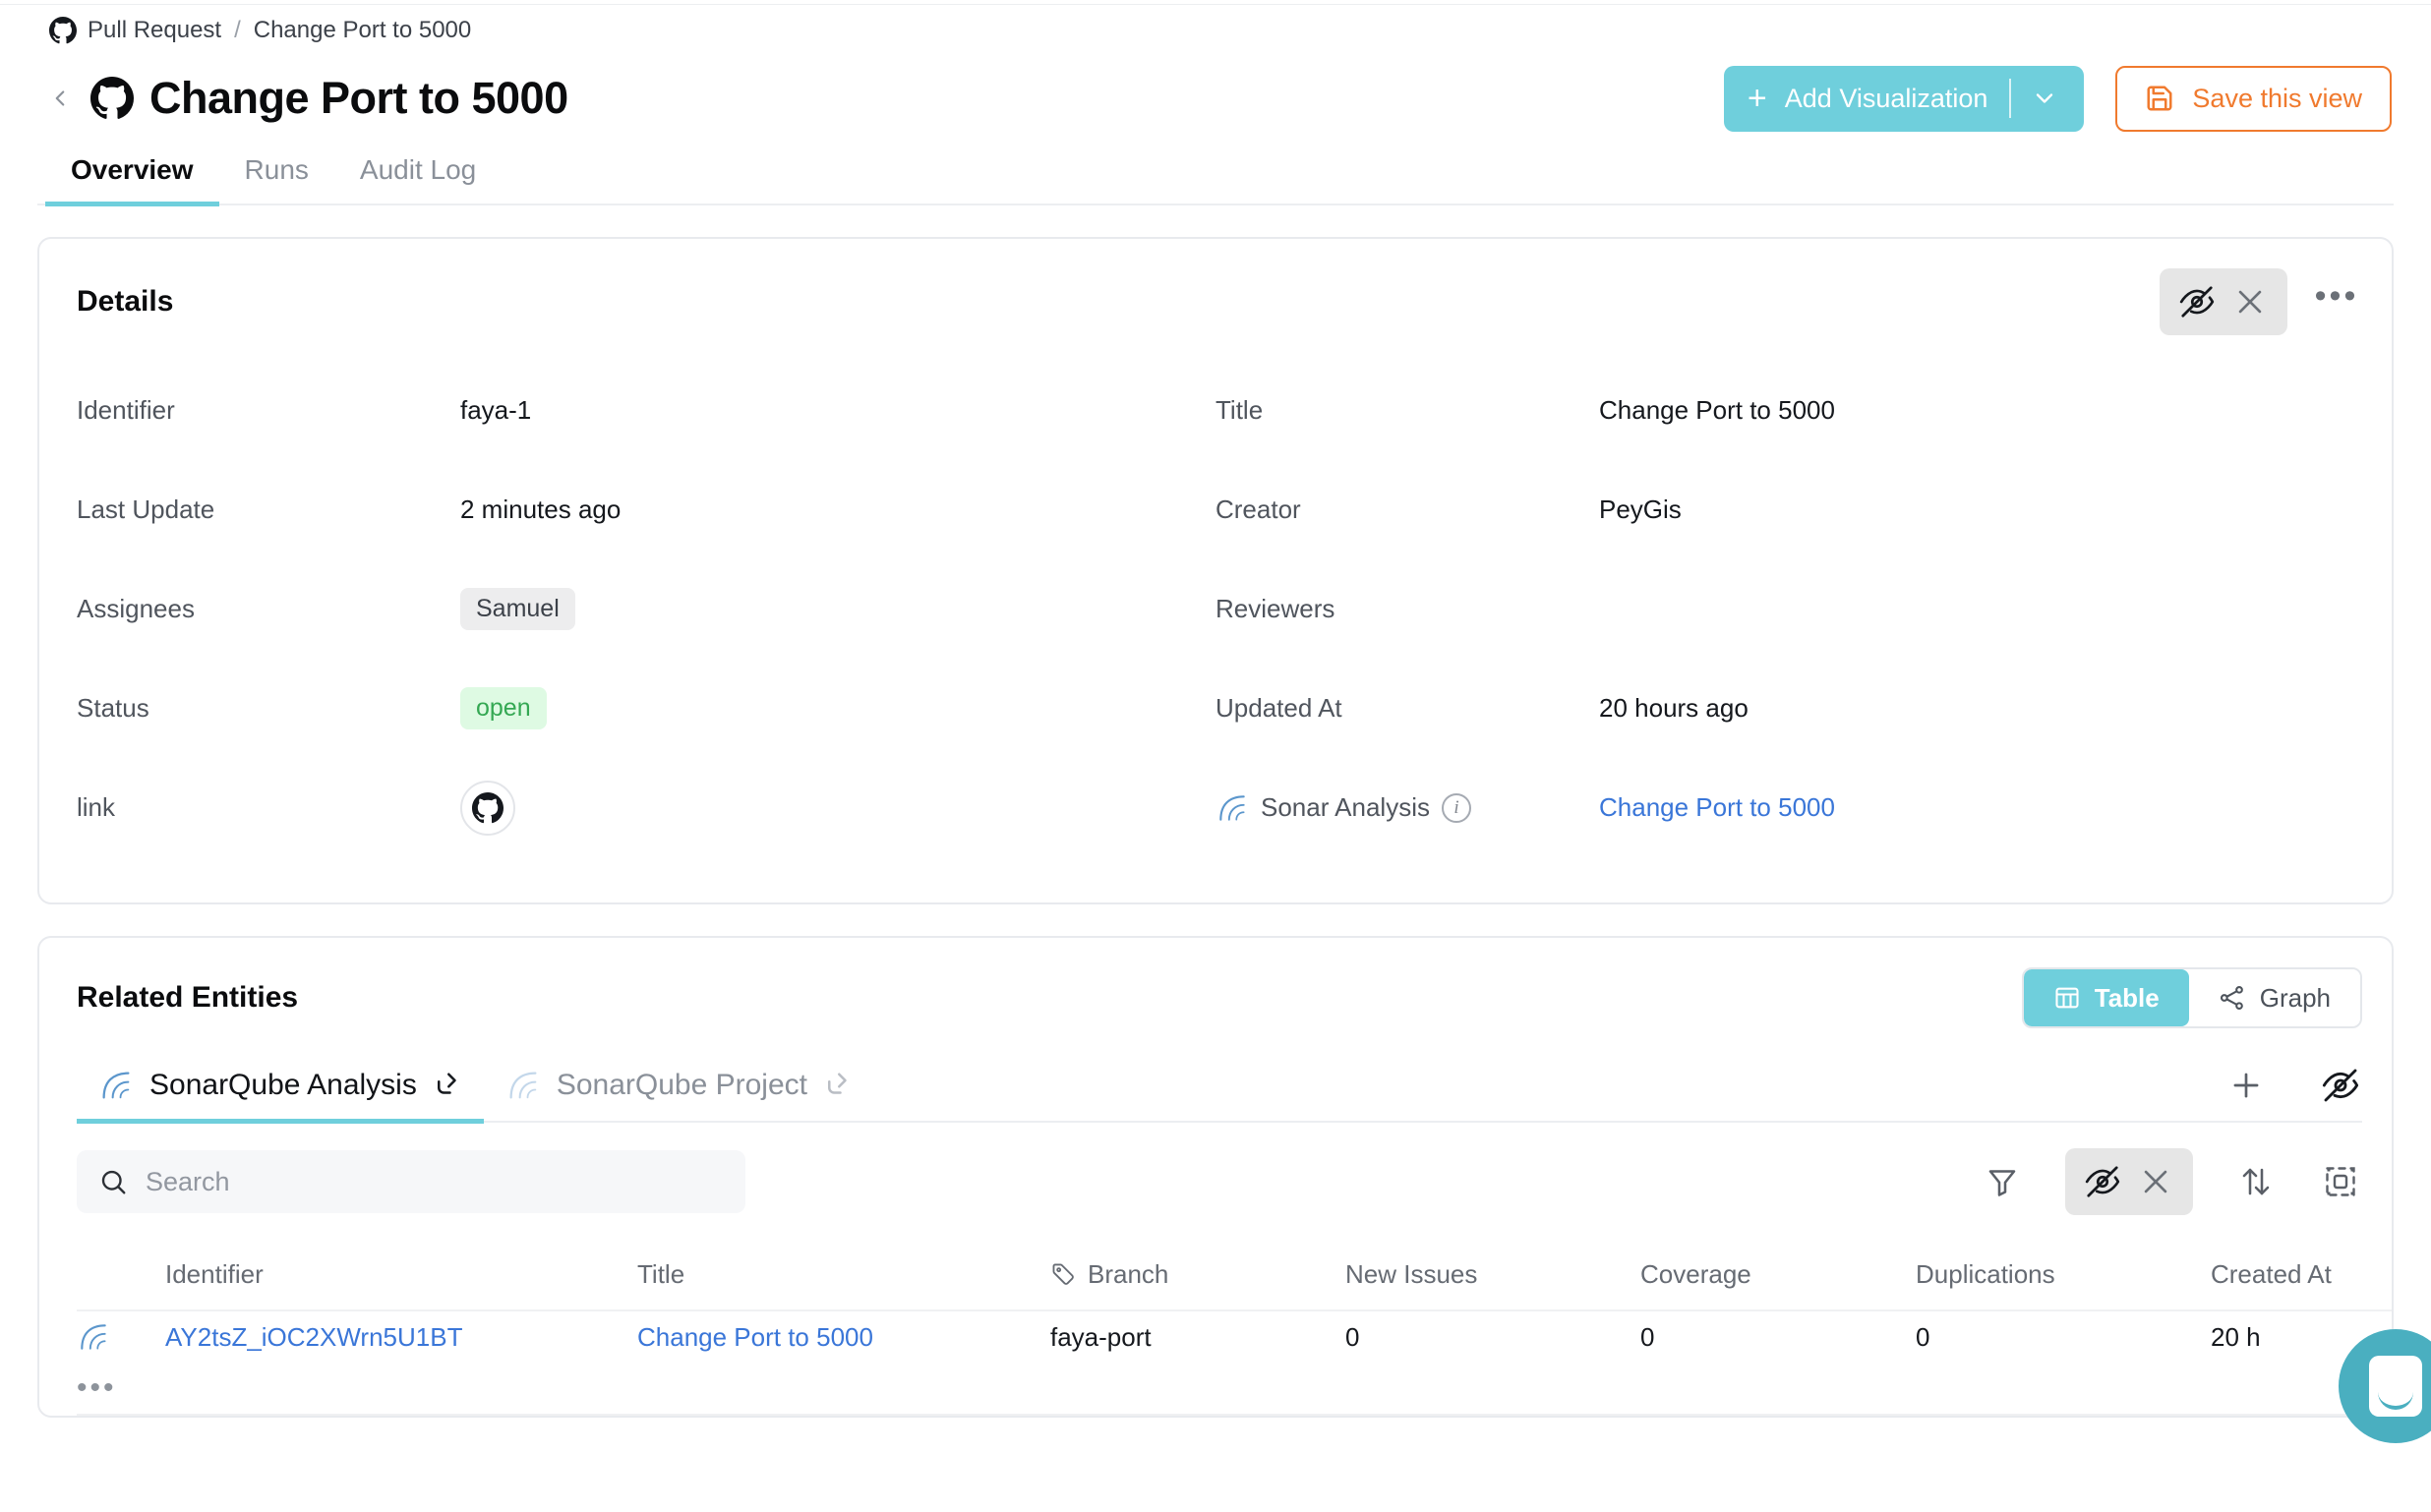  Describe the element at coordinates (155, 30) in the screenshot. I see `breadcrumb-root: Pull Request` at that location.